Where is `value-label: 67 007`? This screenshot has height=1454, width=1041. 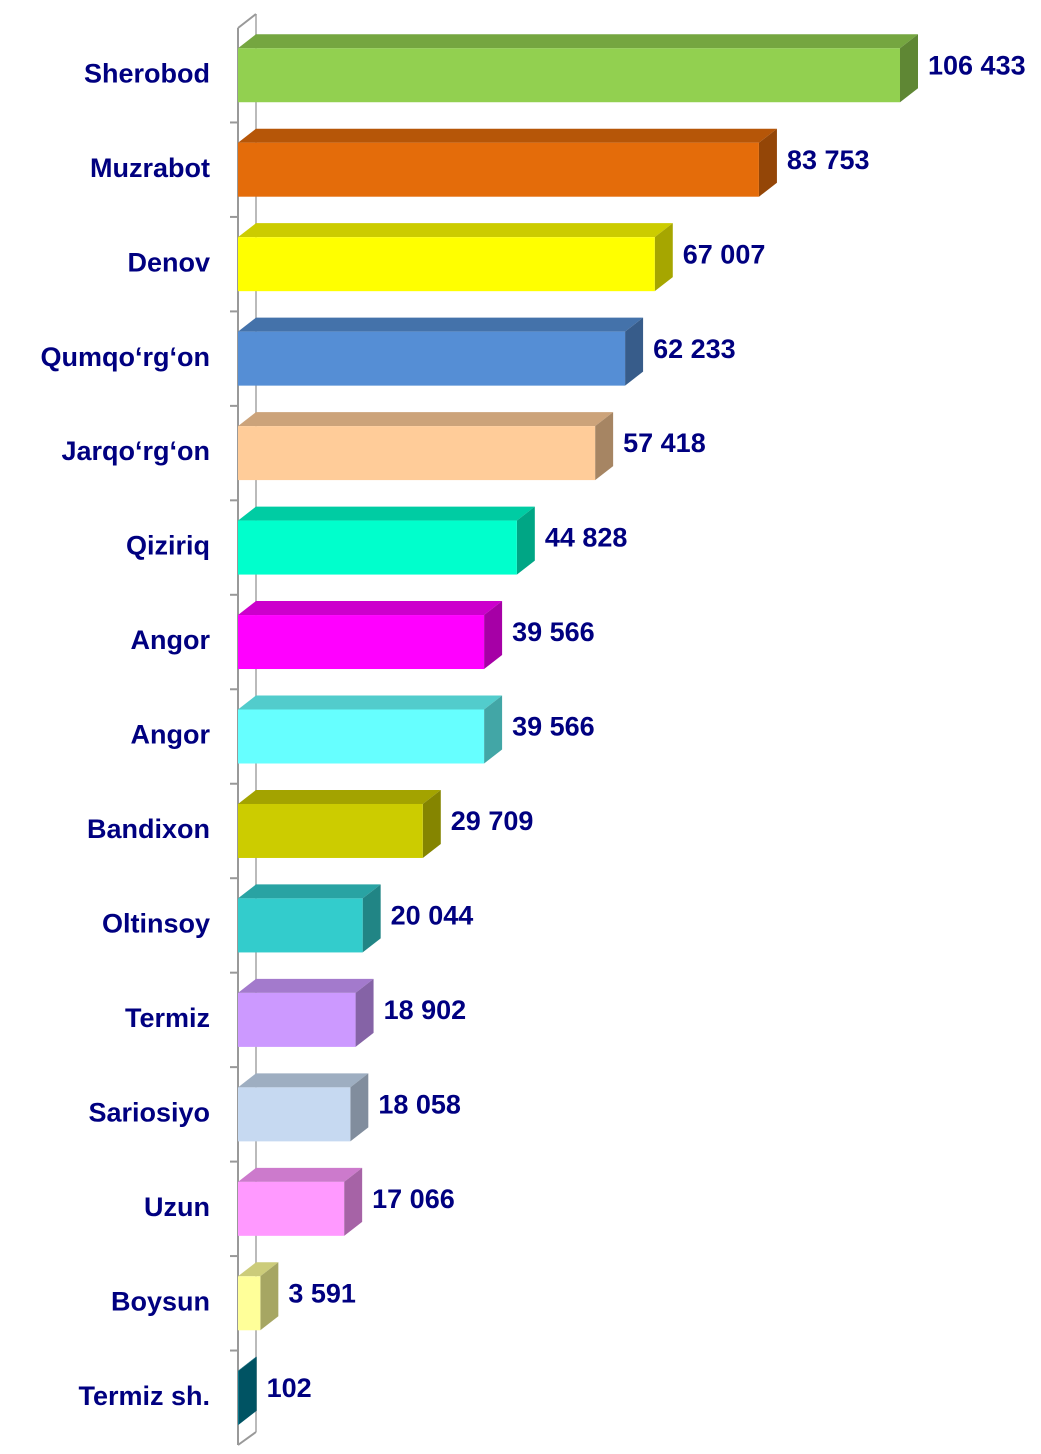 value-label: 67 007 is located at coordinates (724, 254).